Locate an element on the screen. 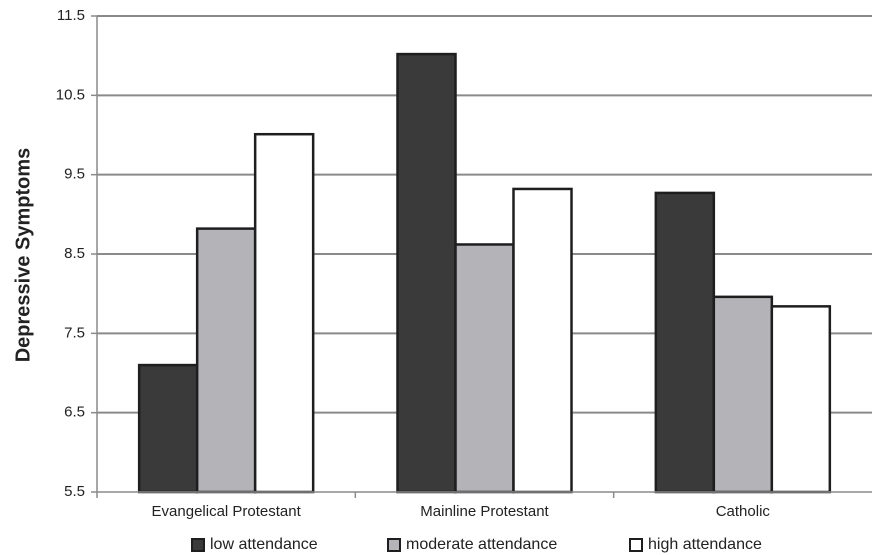 This screenshot has width=872, height=555. y-tick-label: 9.5 is located at coordinates (74, 174).